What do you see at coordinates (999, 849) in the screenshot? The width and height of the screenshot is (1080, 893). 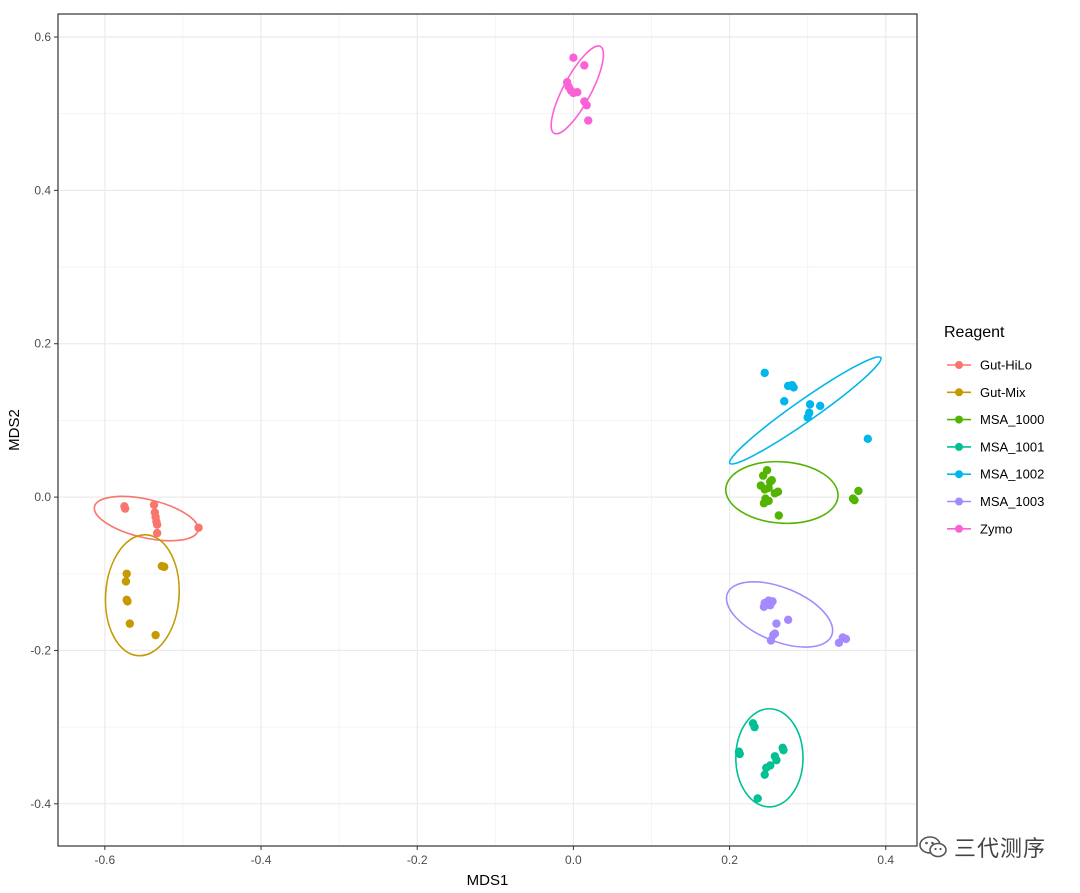 I see `watermark-text: 三代测序` at bounding box center [999, 849].